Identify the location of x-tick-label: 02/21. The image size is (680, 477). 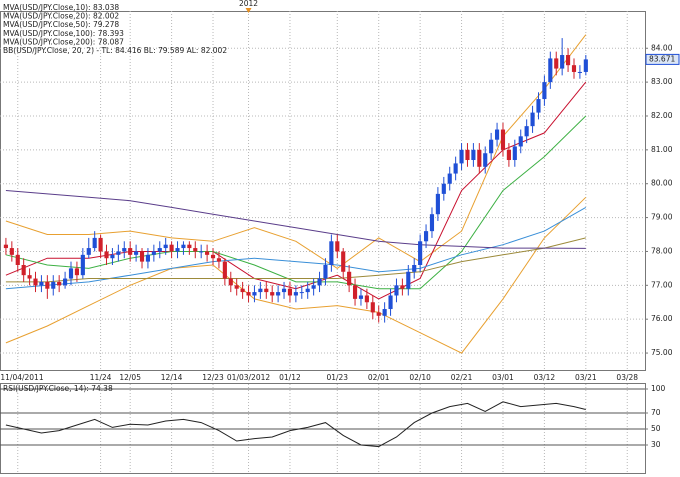
(462, 377).